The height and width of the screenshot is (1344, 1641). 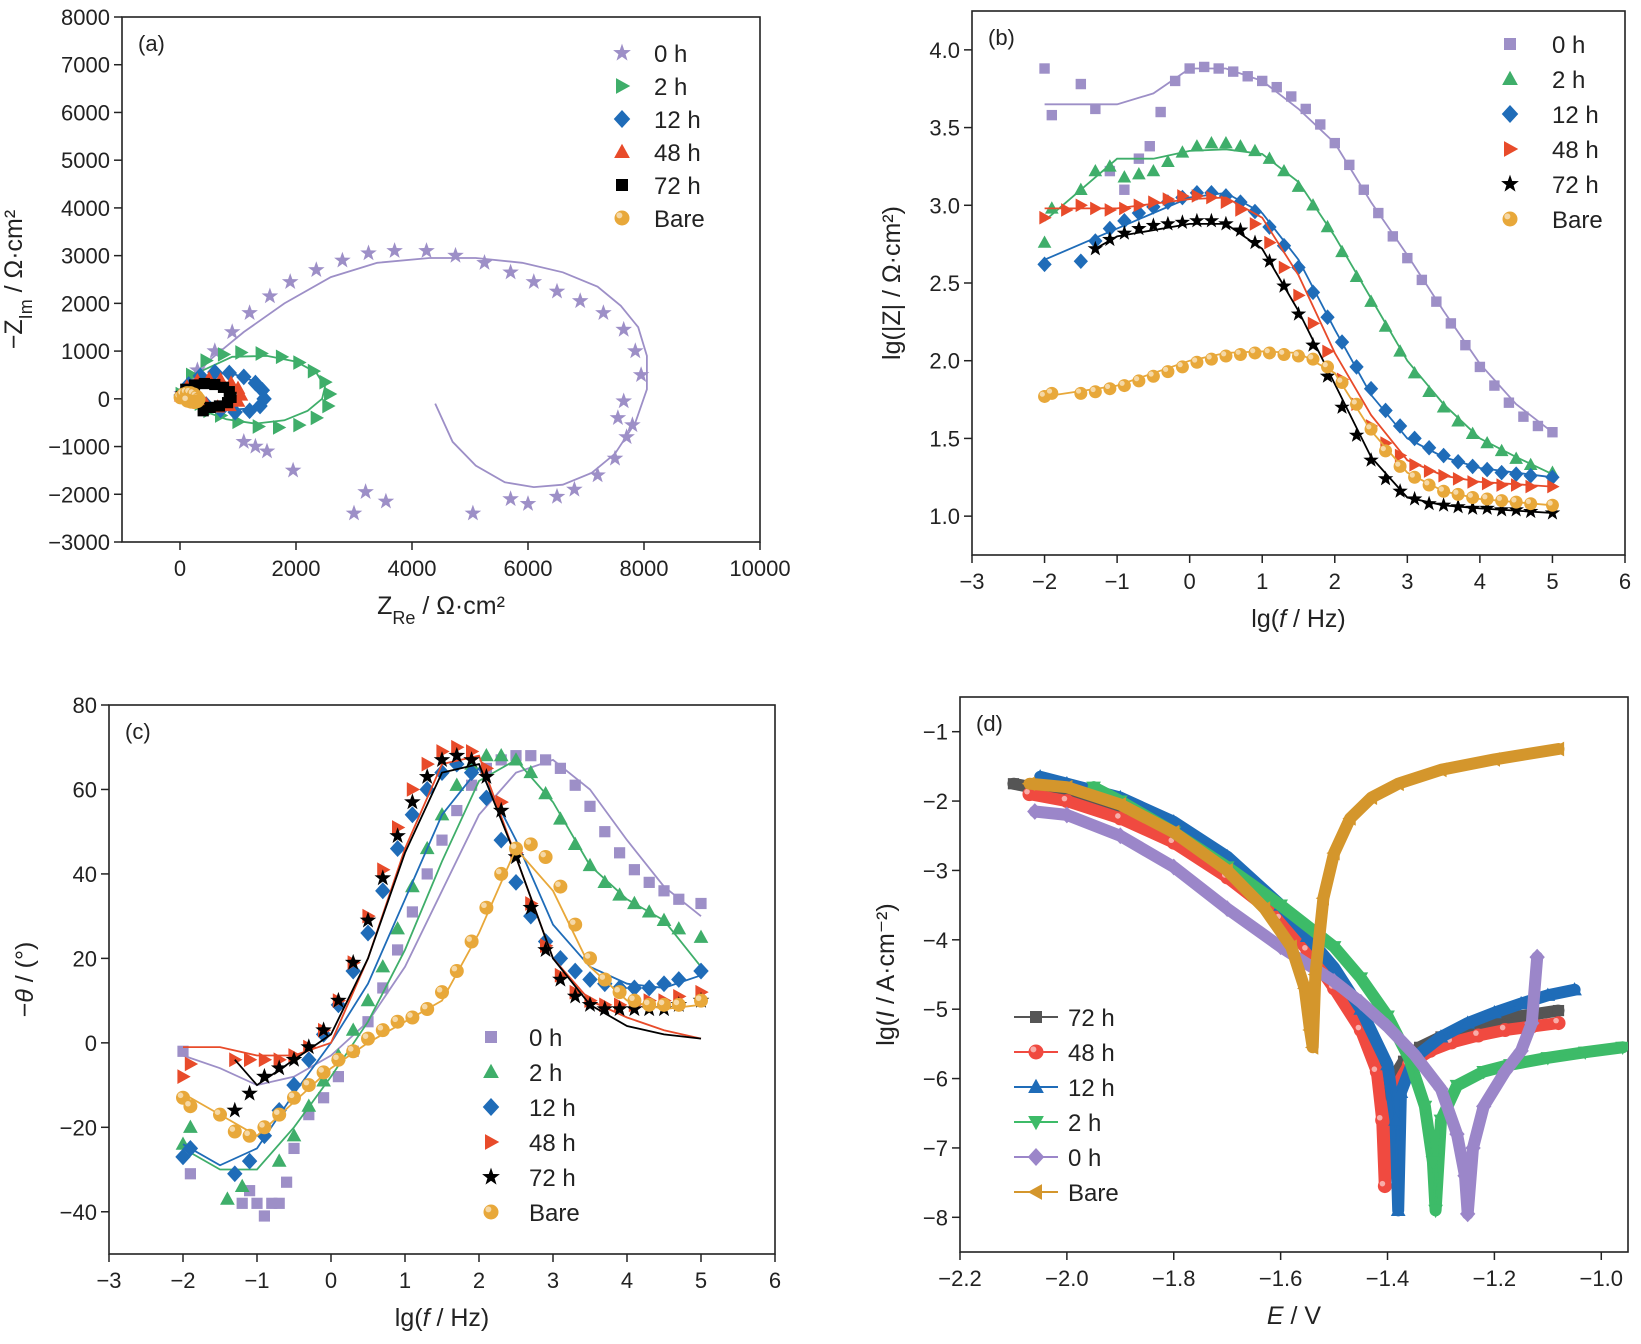 I want to click on series-bare, so click(x=1293, y=898).